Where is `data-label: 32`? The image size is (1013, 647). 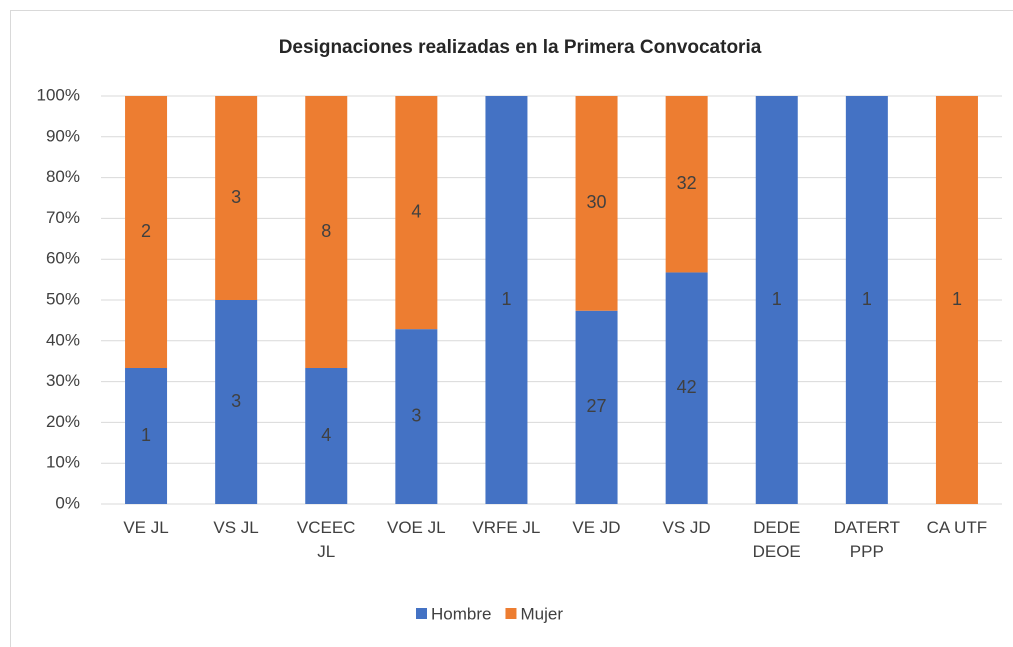 data-label: 32 is located at coordinates (687, 183).